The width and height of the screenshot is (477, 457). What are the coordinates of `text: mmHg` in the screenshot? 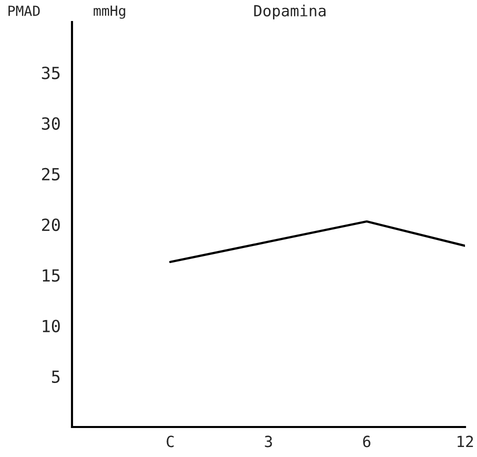 It's located at (110, 12).